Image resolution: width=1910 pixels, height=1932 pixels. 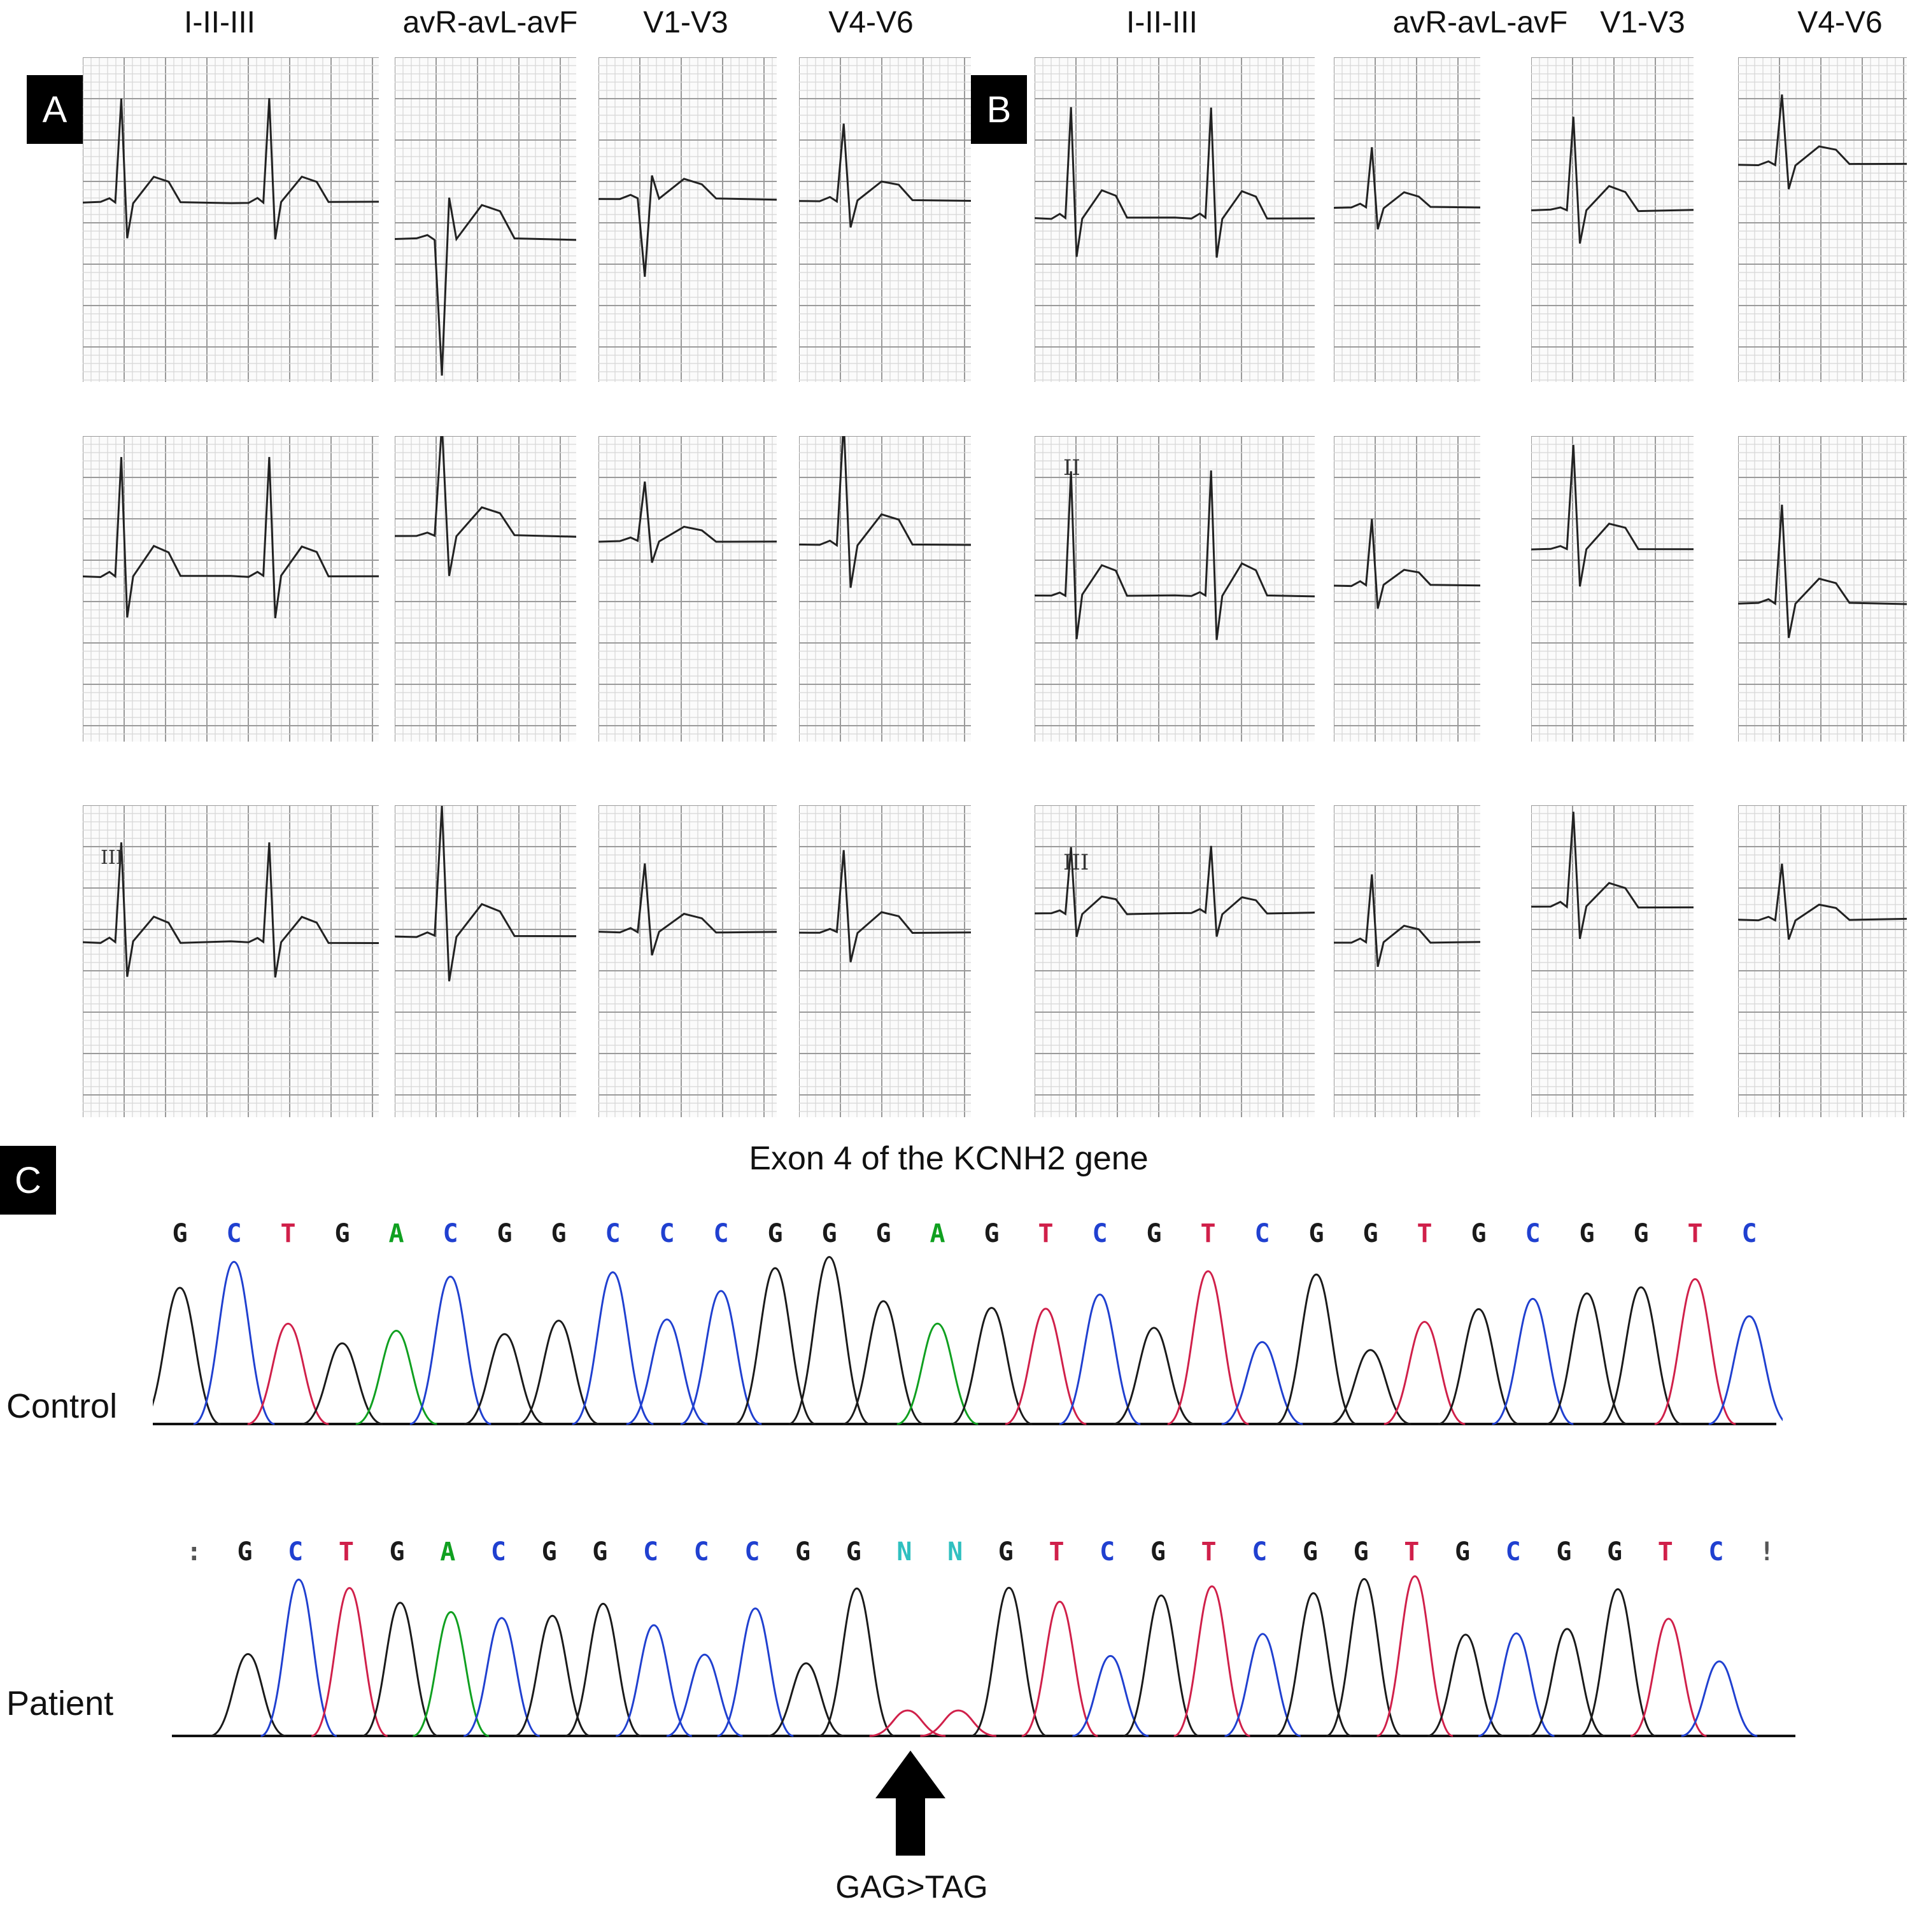 I want to click on control-chromatogram, so click(x=968, y=1340).